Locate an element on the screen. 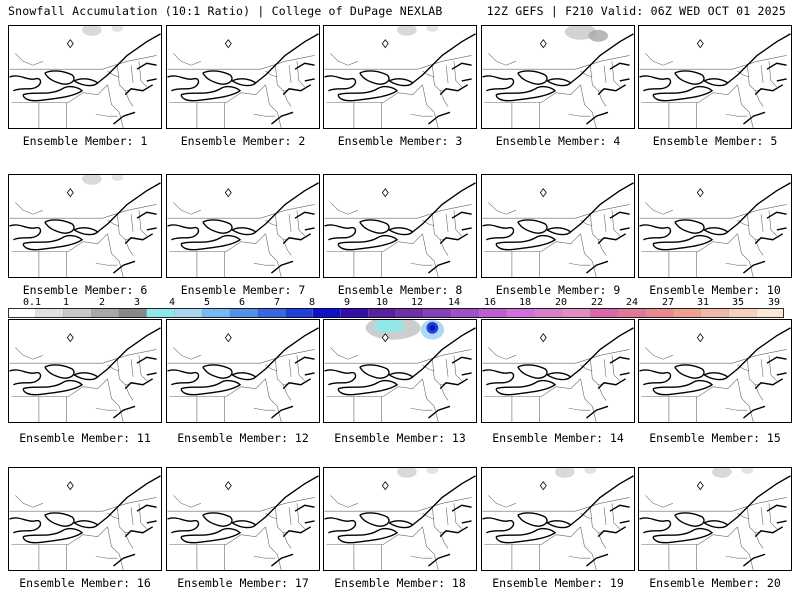 This screenshot has width=800, height=600. ensemble-member-label: Ensemble Member: 10 is located at coordinates (715, 290).